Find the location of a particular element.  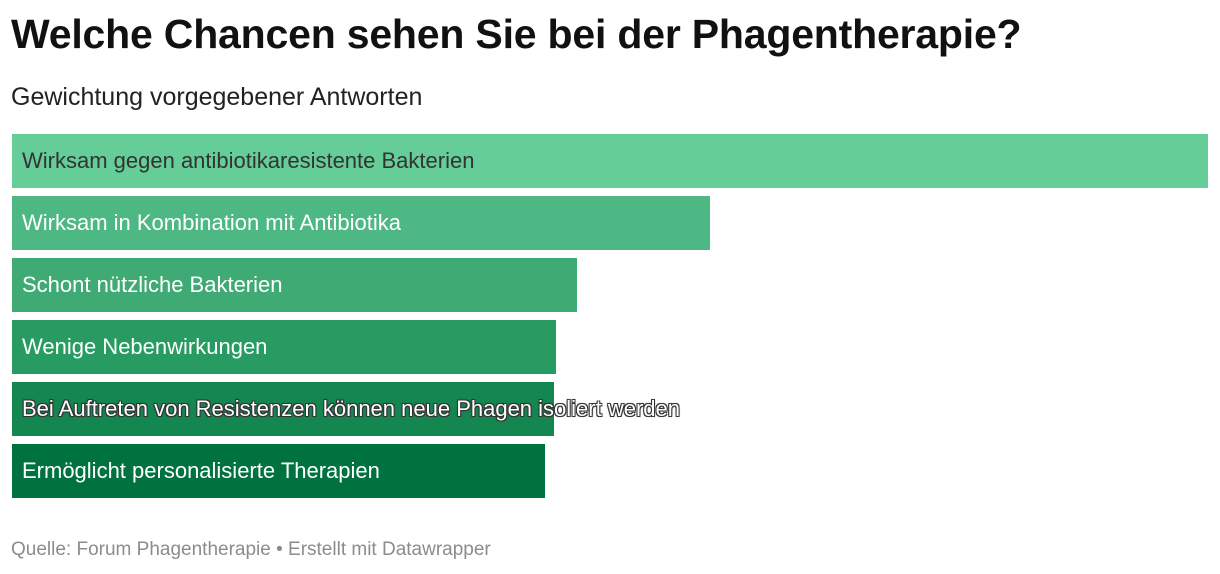

chart-subtitle: Gewichtung vorgegebener Antworten is located at coordinates (217, 97).